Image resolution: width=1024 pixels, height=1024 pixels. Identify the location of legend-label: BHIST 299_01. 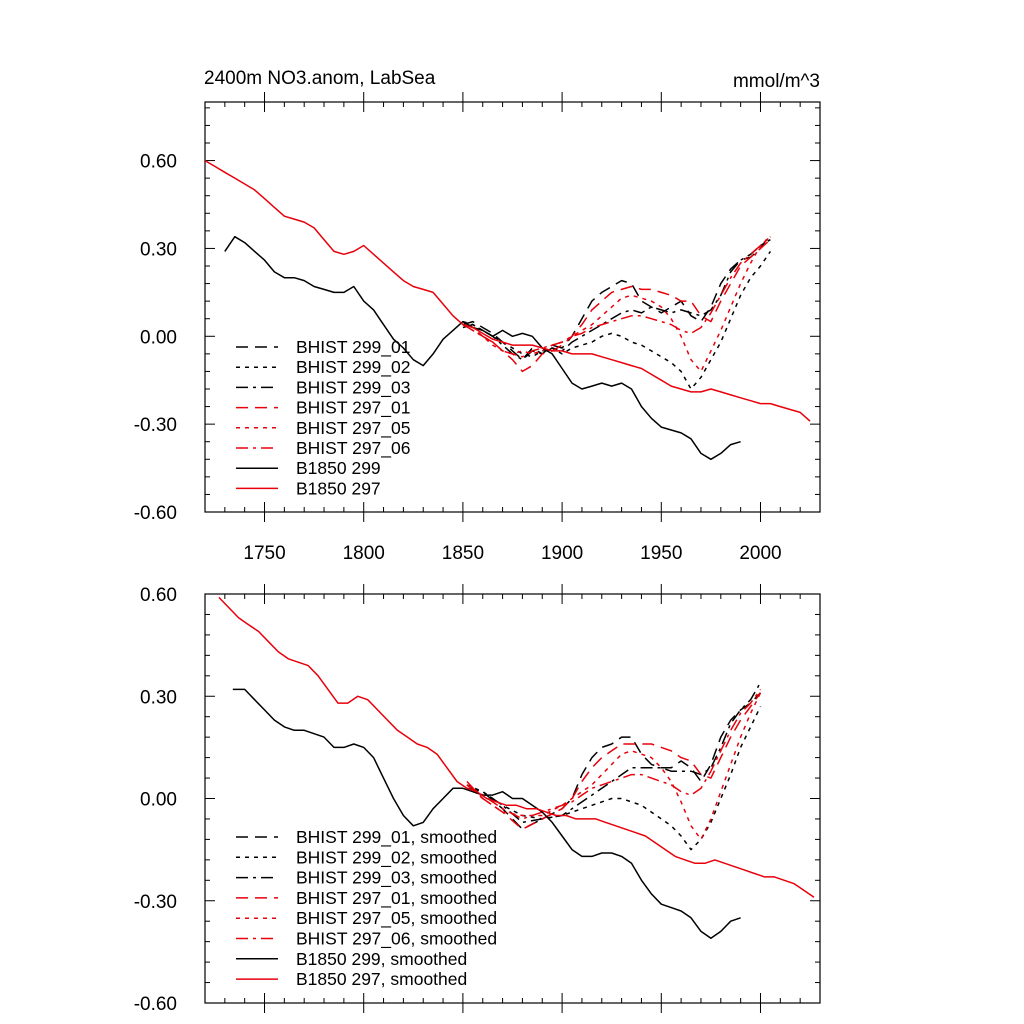
(353, 347).